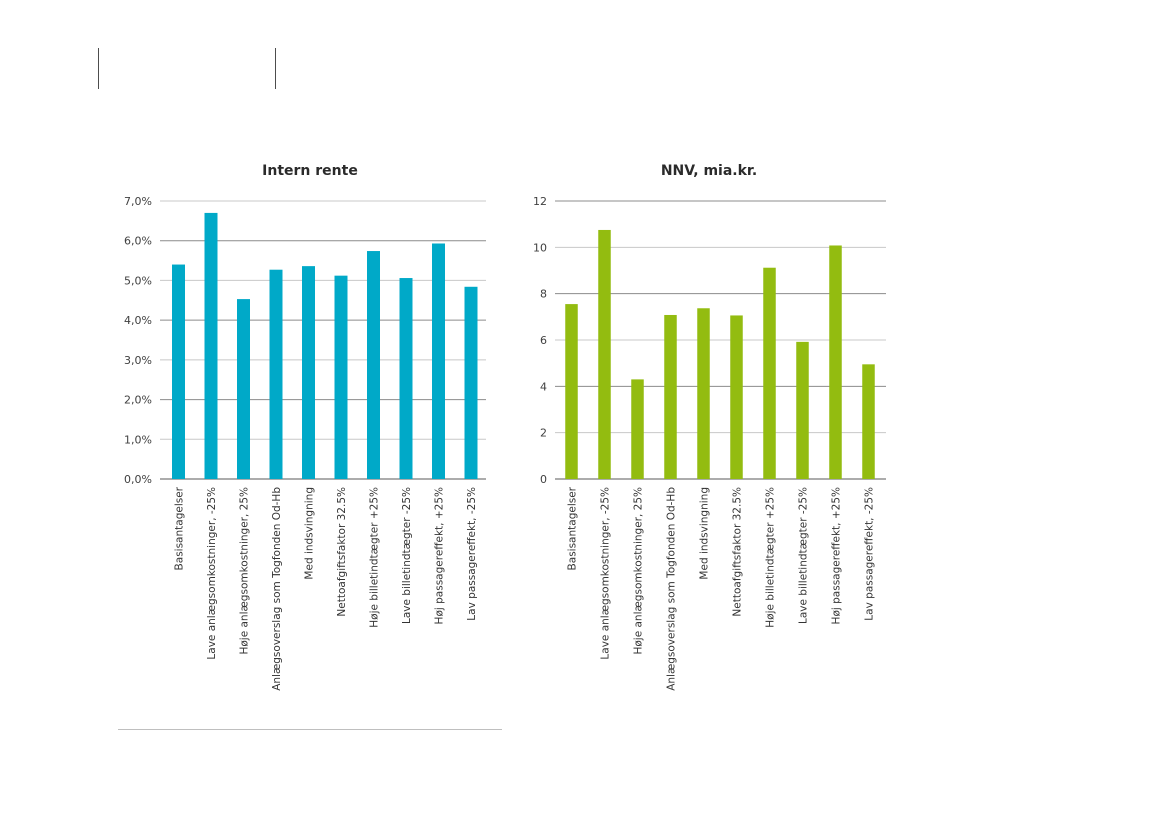 The height and width of the screenshot is (827, 1169). What do you see at coordinates (310, 729) in the screenshot?
I see `decorative-horizontal-rule` at bounding box center [310, 729].